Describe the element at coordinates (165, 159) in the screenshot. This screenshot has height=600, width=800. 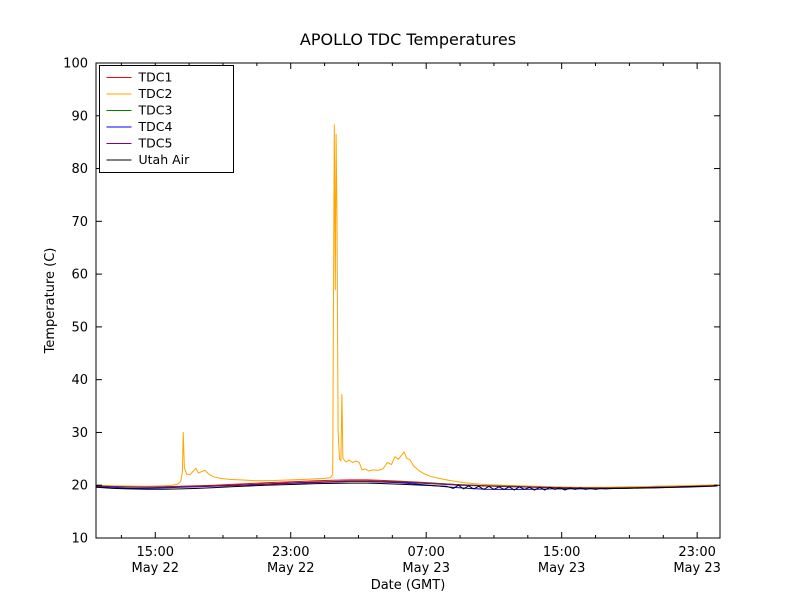
I see `legend-label: Utah Air` at that location.